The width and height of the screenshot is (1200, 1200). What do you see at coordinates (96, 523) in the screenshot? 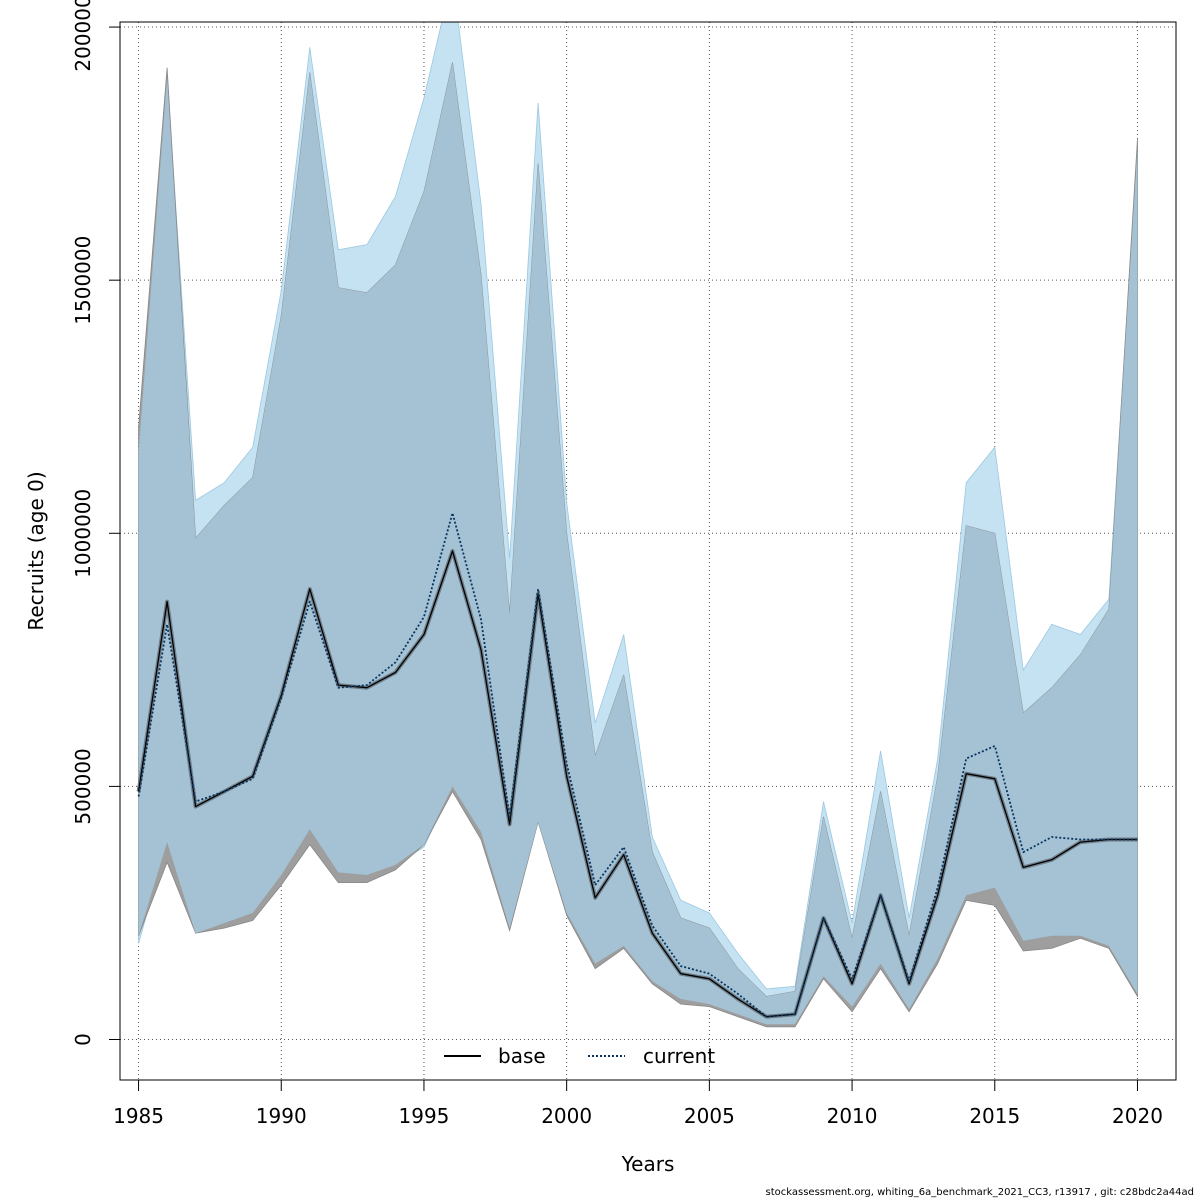
I see `y-axis: 0 500000 1000000 1500000 2000000` at bounding box center [96, 523].